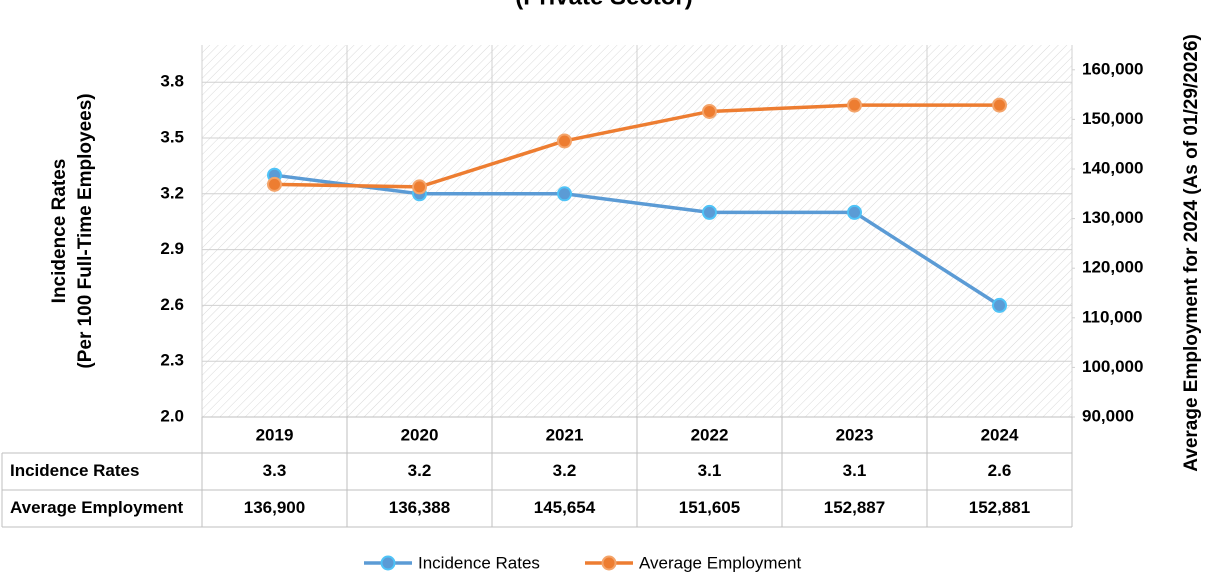 The height and width of the screenshot is (578, 1209). What do you see at coordinates (565, 434) in the screenshot?
I see `x-tick-label: 2021` at bounding box center [565, 434].